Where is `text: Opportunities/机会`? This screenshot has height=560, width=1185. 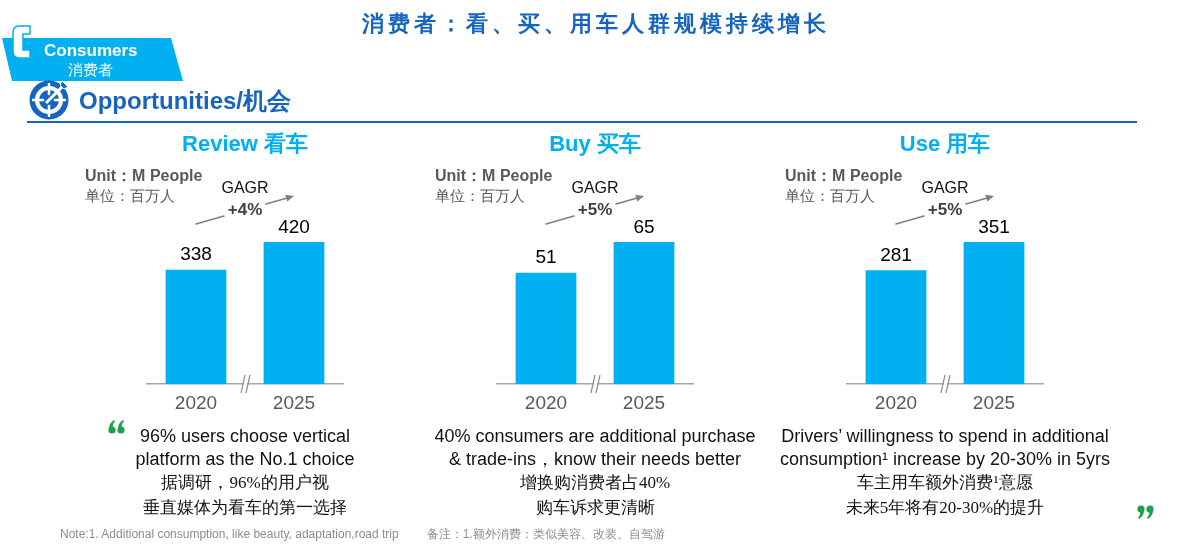
text: Opportunities/机会 is located at coordinates (185, 101).